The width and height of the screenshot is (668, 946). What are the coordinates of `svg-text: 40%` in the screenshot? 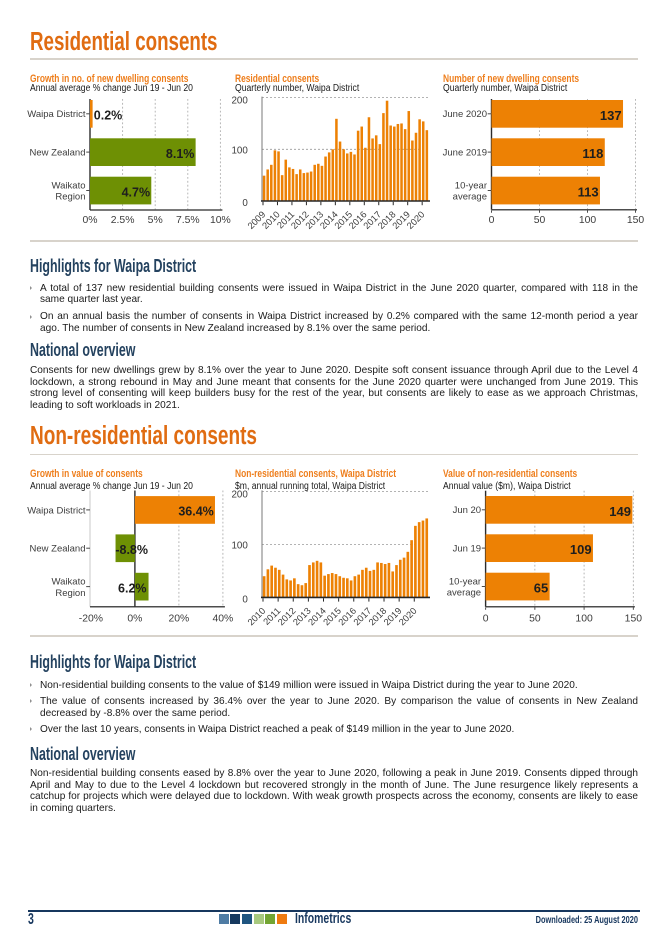 It's located at (223, 619).